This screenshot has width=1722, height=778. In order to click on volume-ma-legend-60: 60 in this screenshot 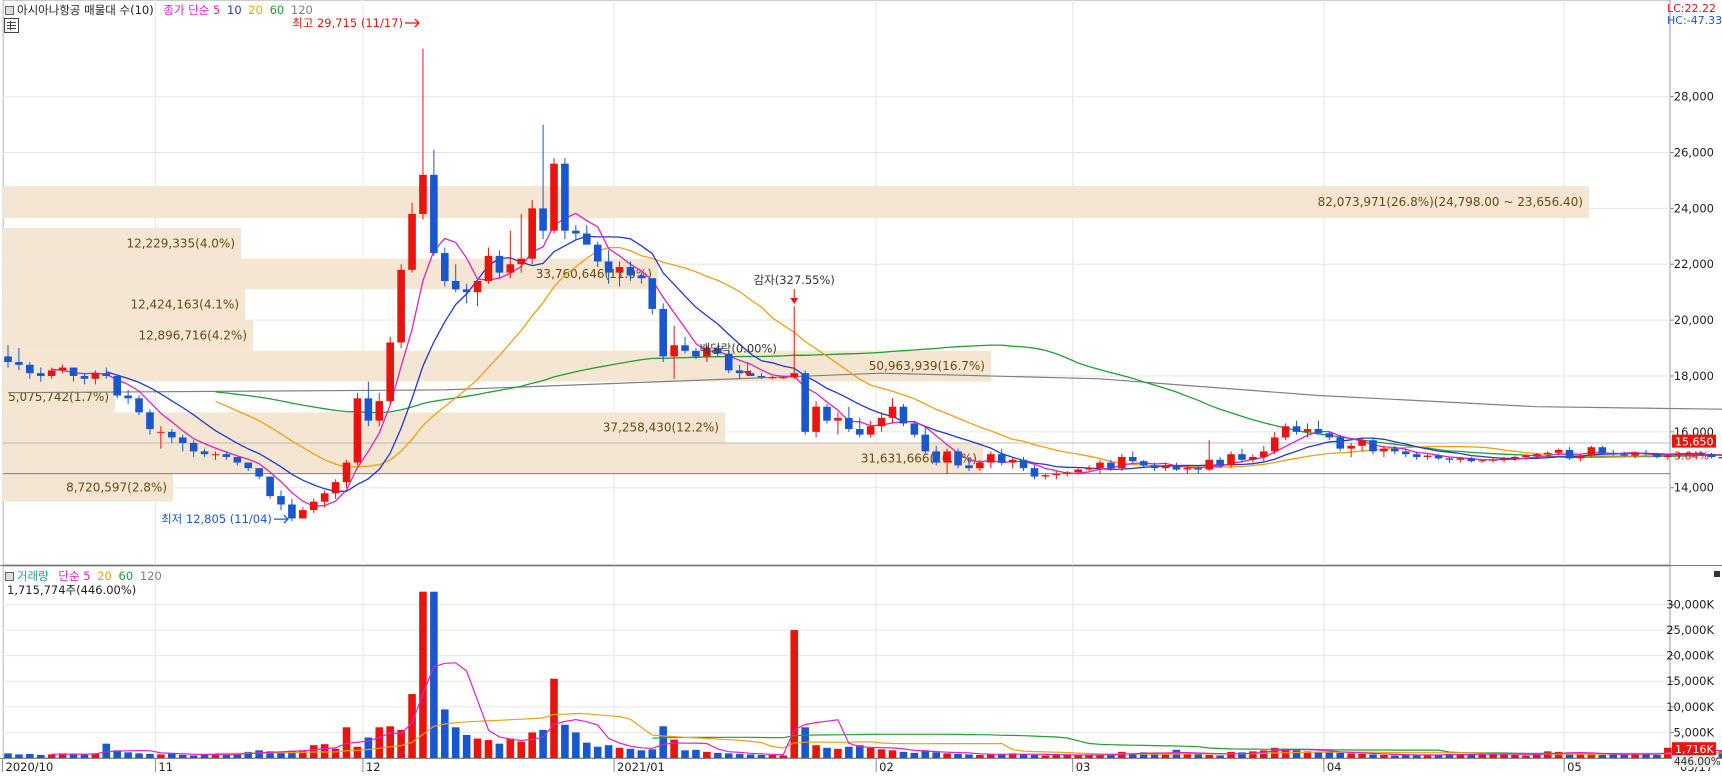, I will do `click(126, 576)`.